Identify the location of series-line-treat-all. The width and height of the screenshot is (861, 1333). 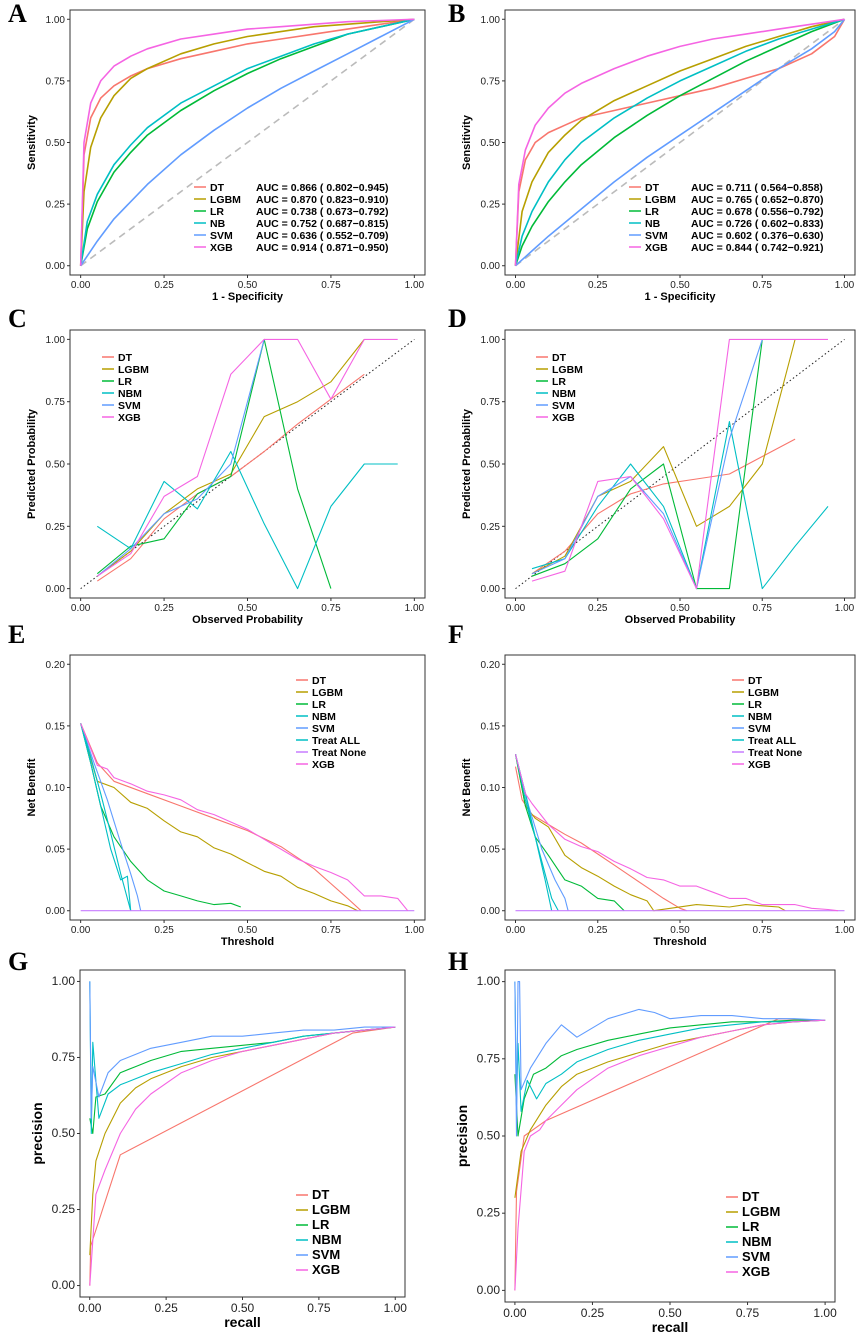
(106, 817).